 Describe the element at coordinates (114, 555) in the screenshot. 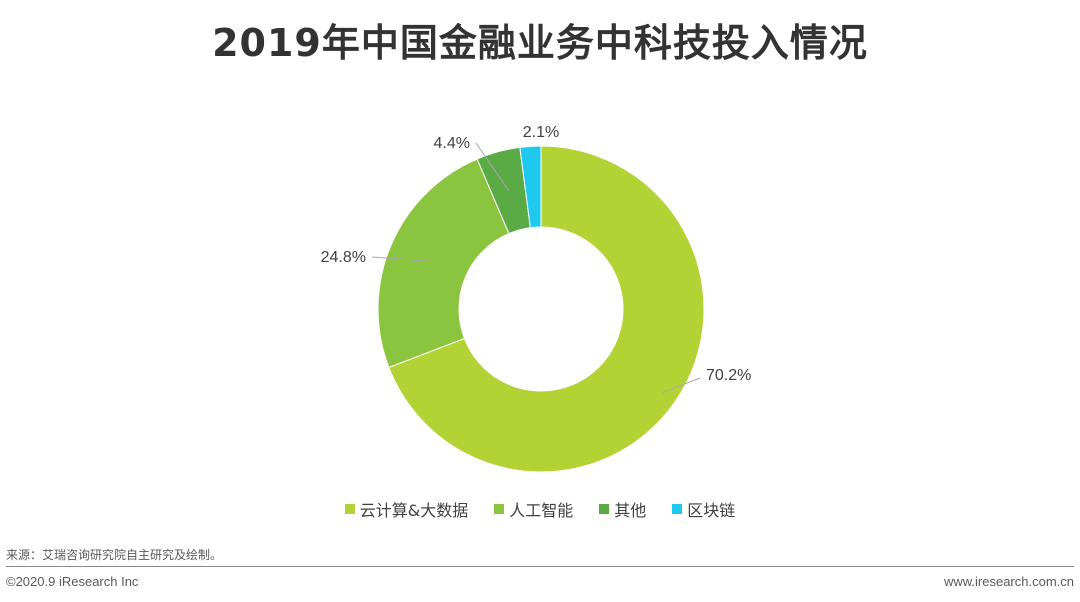

I see `source-note: 来源：艾瑞咨询研究院自主研究及绘制。` at that location.